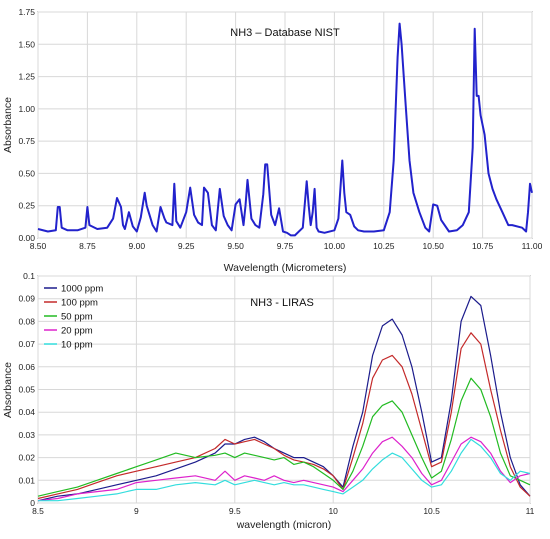 This screenshot has width=550, height=539. What do you see at coordinates (26, 390) in the screenshot?
I see `liras-y-tick-label: 0.05` at bounding box center [26, 390].